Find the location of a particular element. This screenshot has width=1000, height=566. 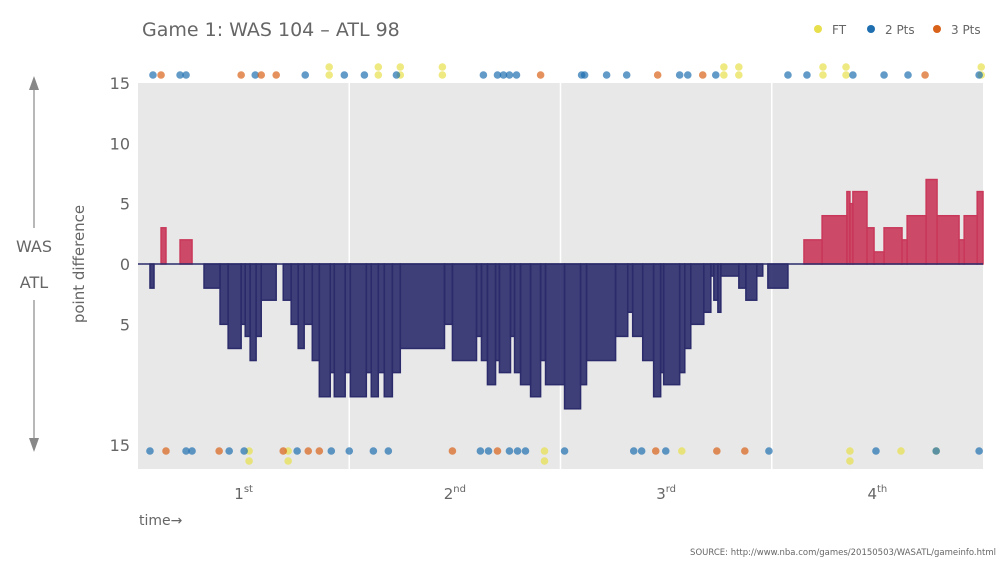

quarter-suffix: nd is located at coordinates (459, 489).